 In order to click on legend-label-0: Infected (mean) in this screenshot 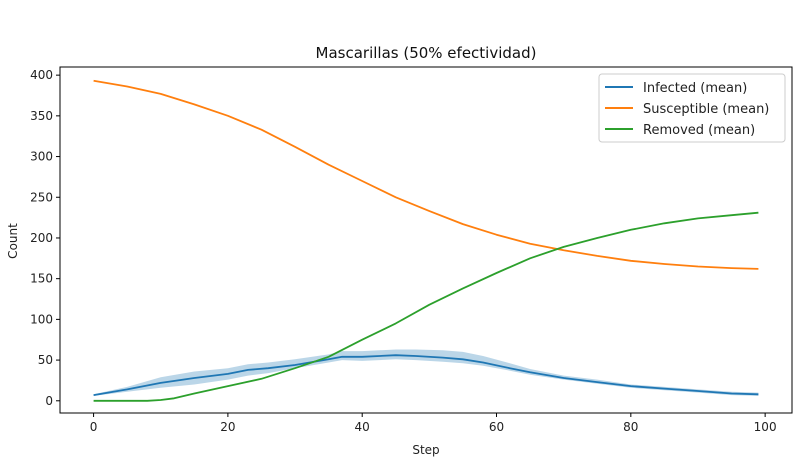, I will do `click(695, 88)`.